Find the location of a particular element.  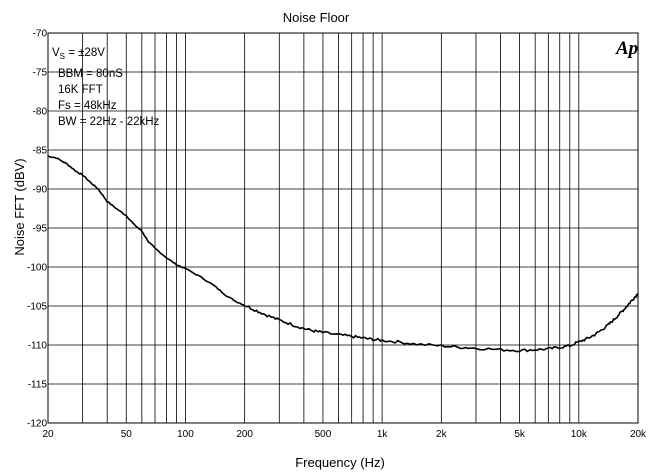

y-tick-label: -120 is located at coordinates (37, 424).